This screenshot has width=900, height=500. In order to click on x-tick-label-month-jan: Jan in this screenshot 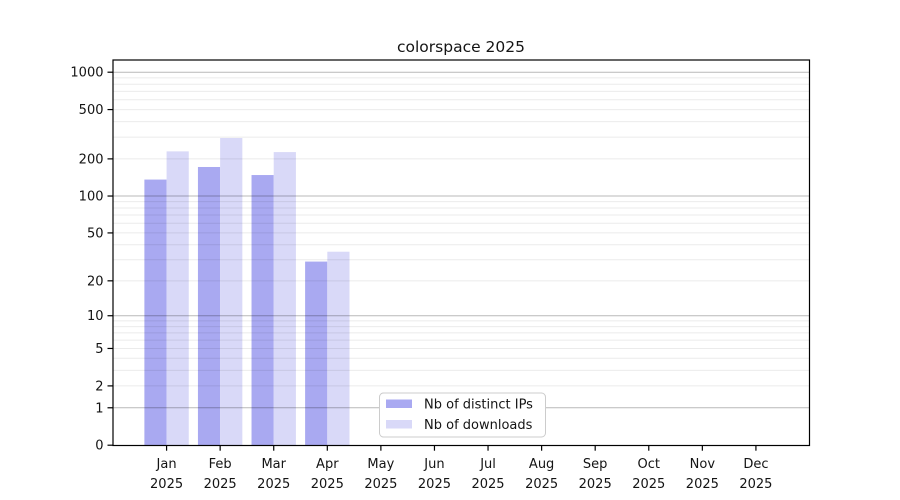, I will do `click(166, 464)`.